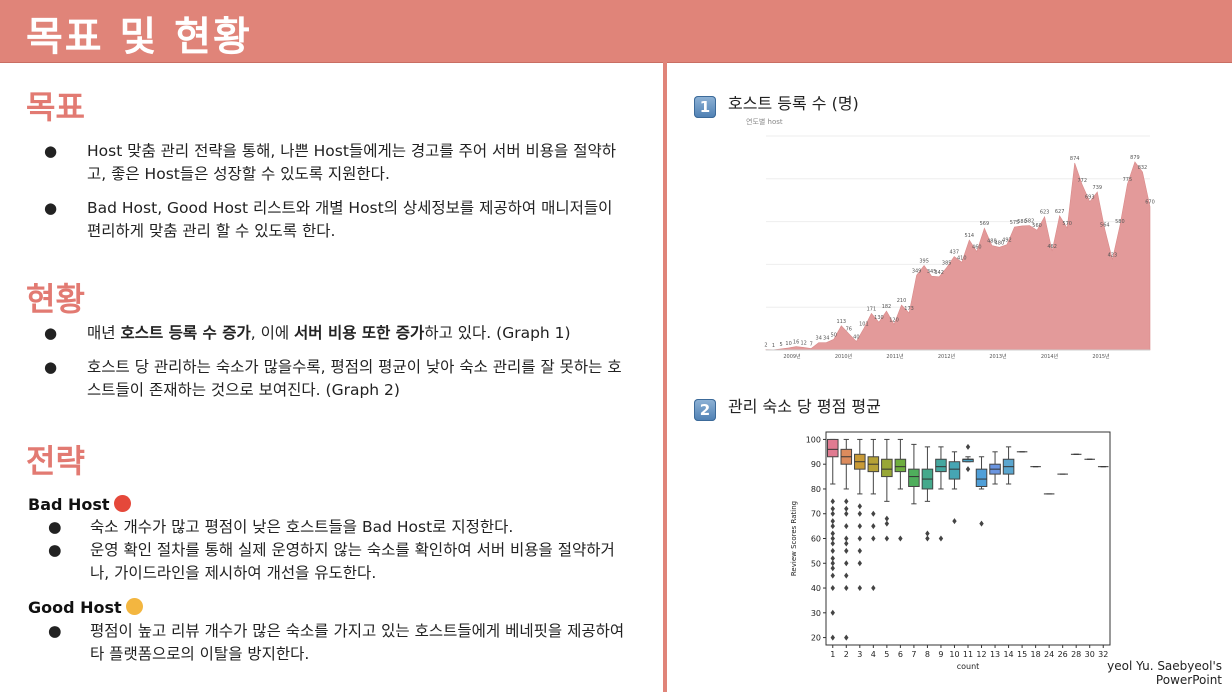 The image size is (1232, 692). Describe the element at coordinates (917, 271) in the screenshot. I see `data-label: 349` at that location.